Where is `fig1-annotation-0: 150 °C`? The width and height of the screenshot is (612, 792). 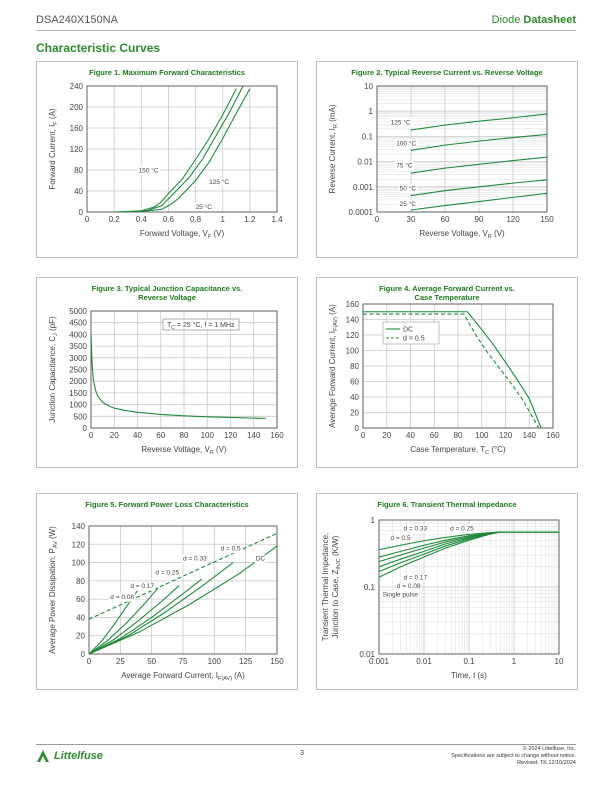 fig1-annotation-0: 150 °C is located at coordinates (149, 171).